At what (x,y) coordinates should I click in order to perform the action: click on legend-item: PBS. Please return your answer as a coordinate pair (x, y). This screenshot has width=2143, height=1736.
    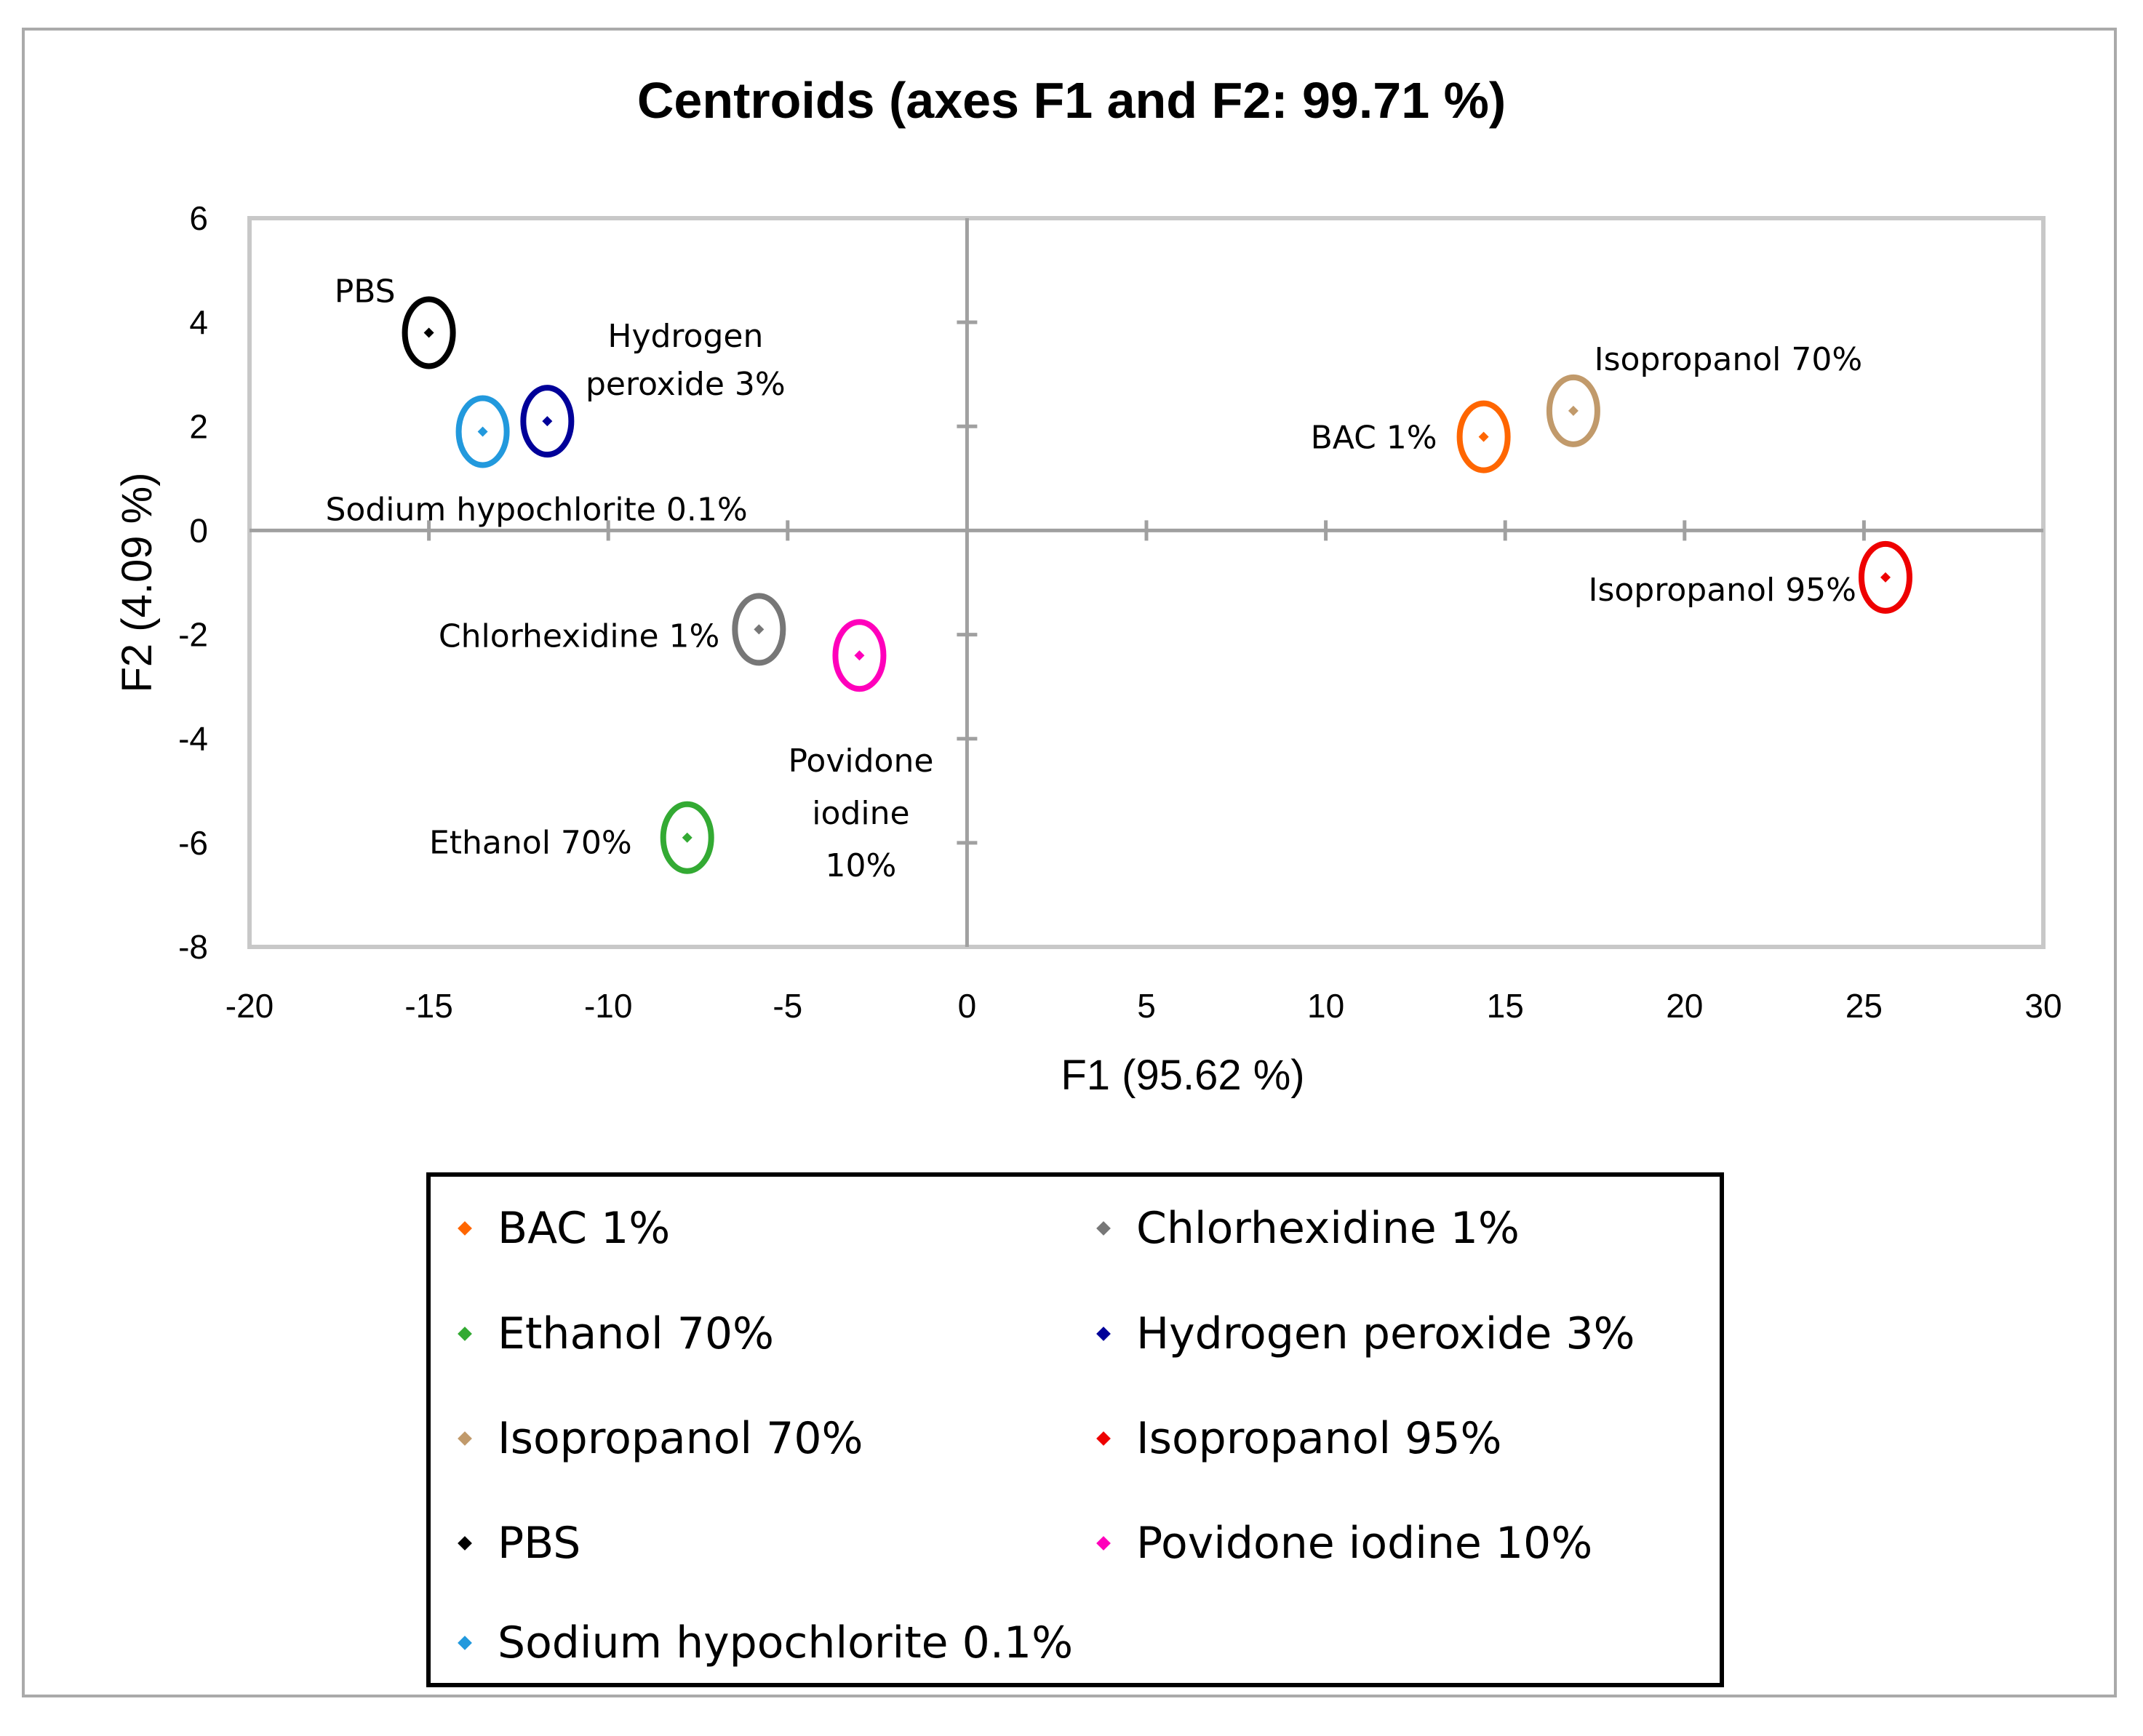
    Looking at the image, I should click on (505, 1543).